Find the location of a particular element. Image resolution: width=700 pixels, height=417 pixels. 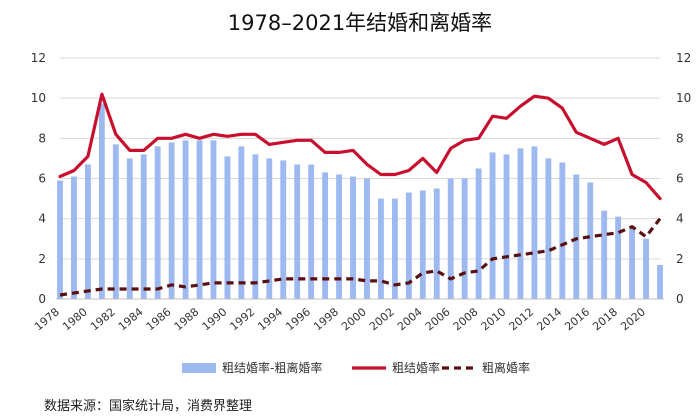

bar-2015 is located at coordinates (576, 236).